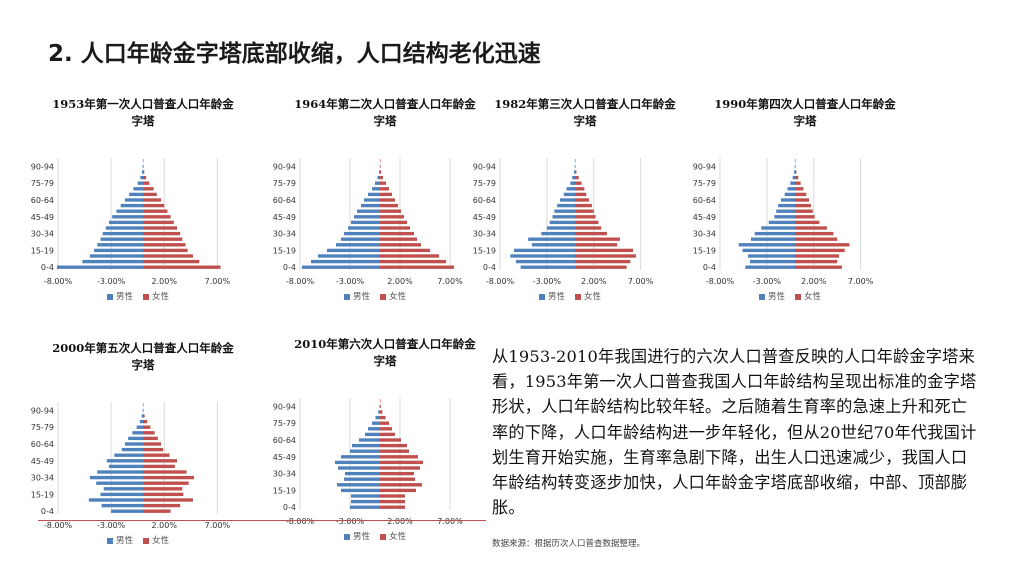  I want to click on y-tick-label: 0-4, so click(47, 511).